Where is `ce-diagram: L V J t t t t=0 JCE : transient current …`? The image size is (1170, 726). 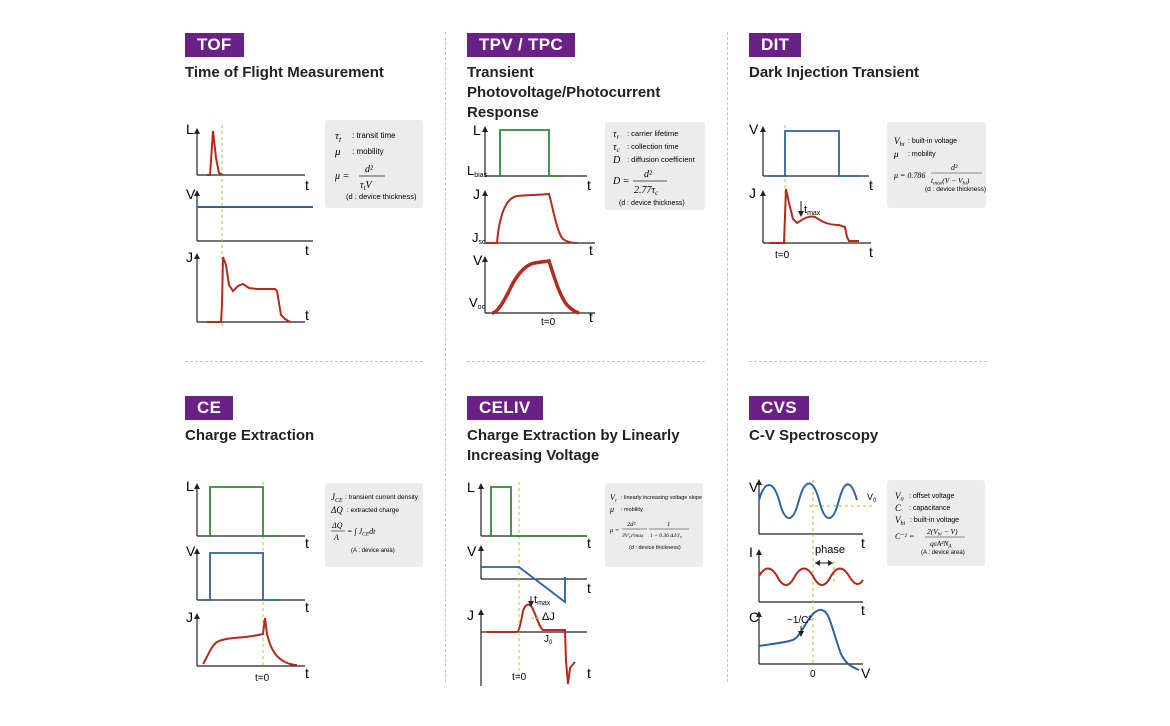 ce-diagram: L V J t t t t=0 JCE : transient current … is located at coordinates (304, 581).